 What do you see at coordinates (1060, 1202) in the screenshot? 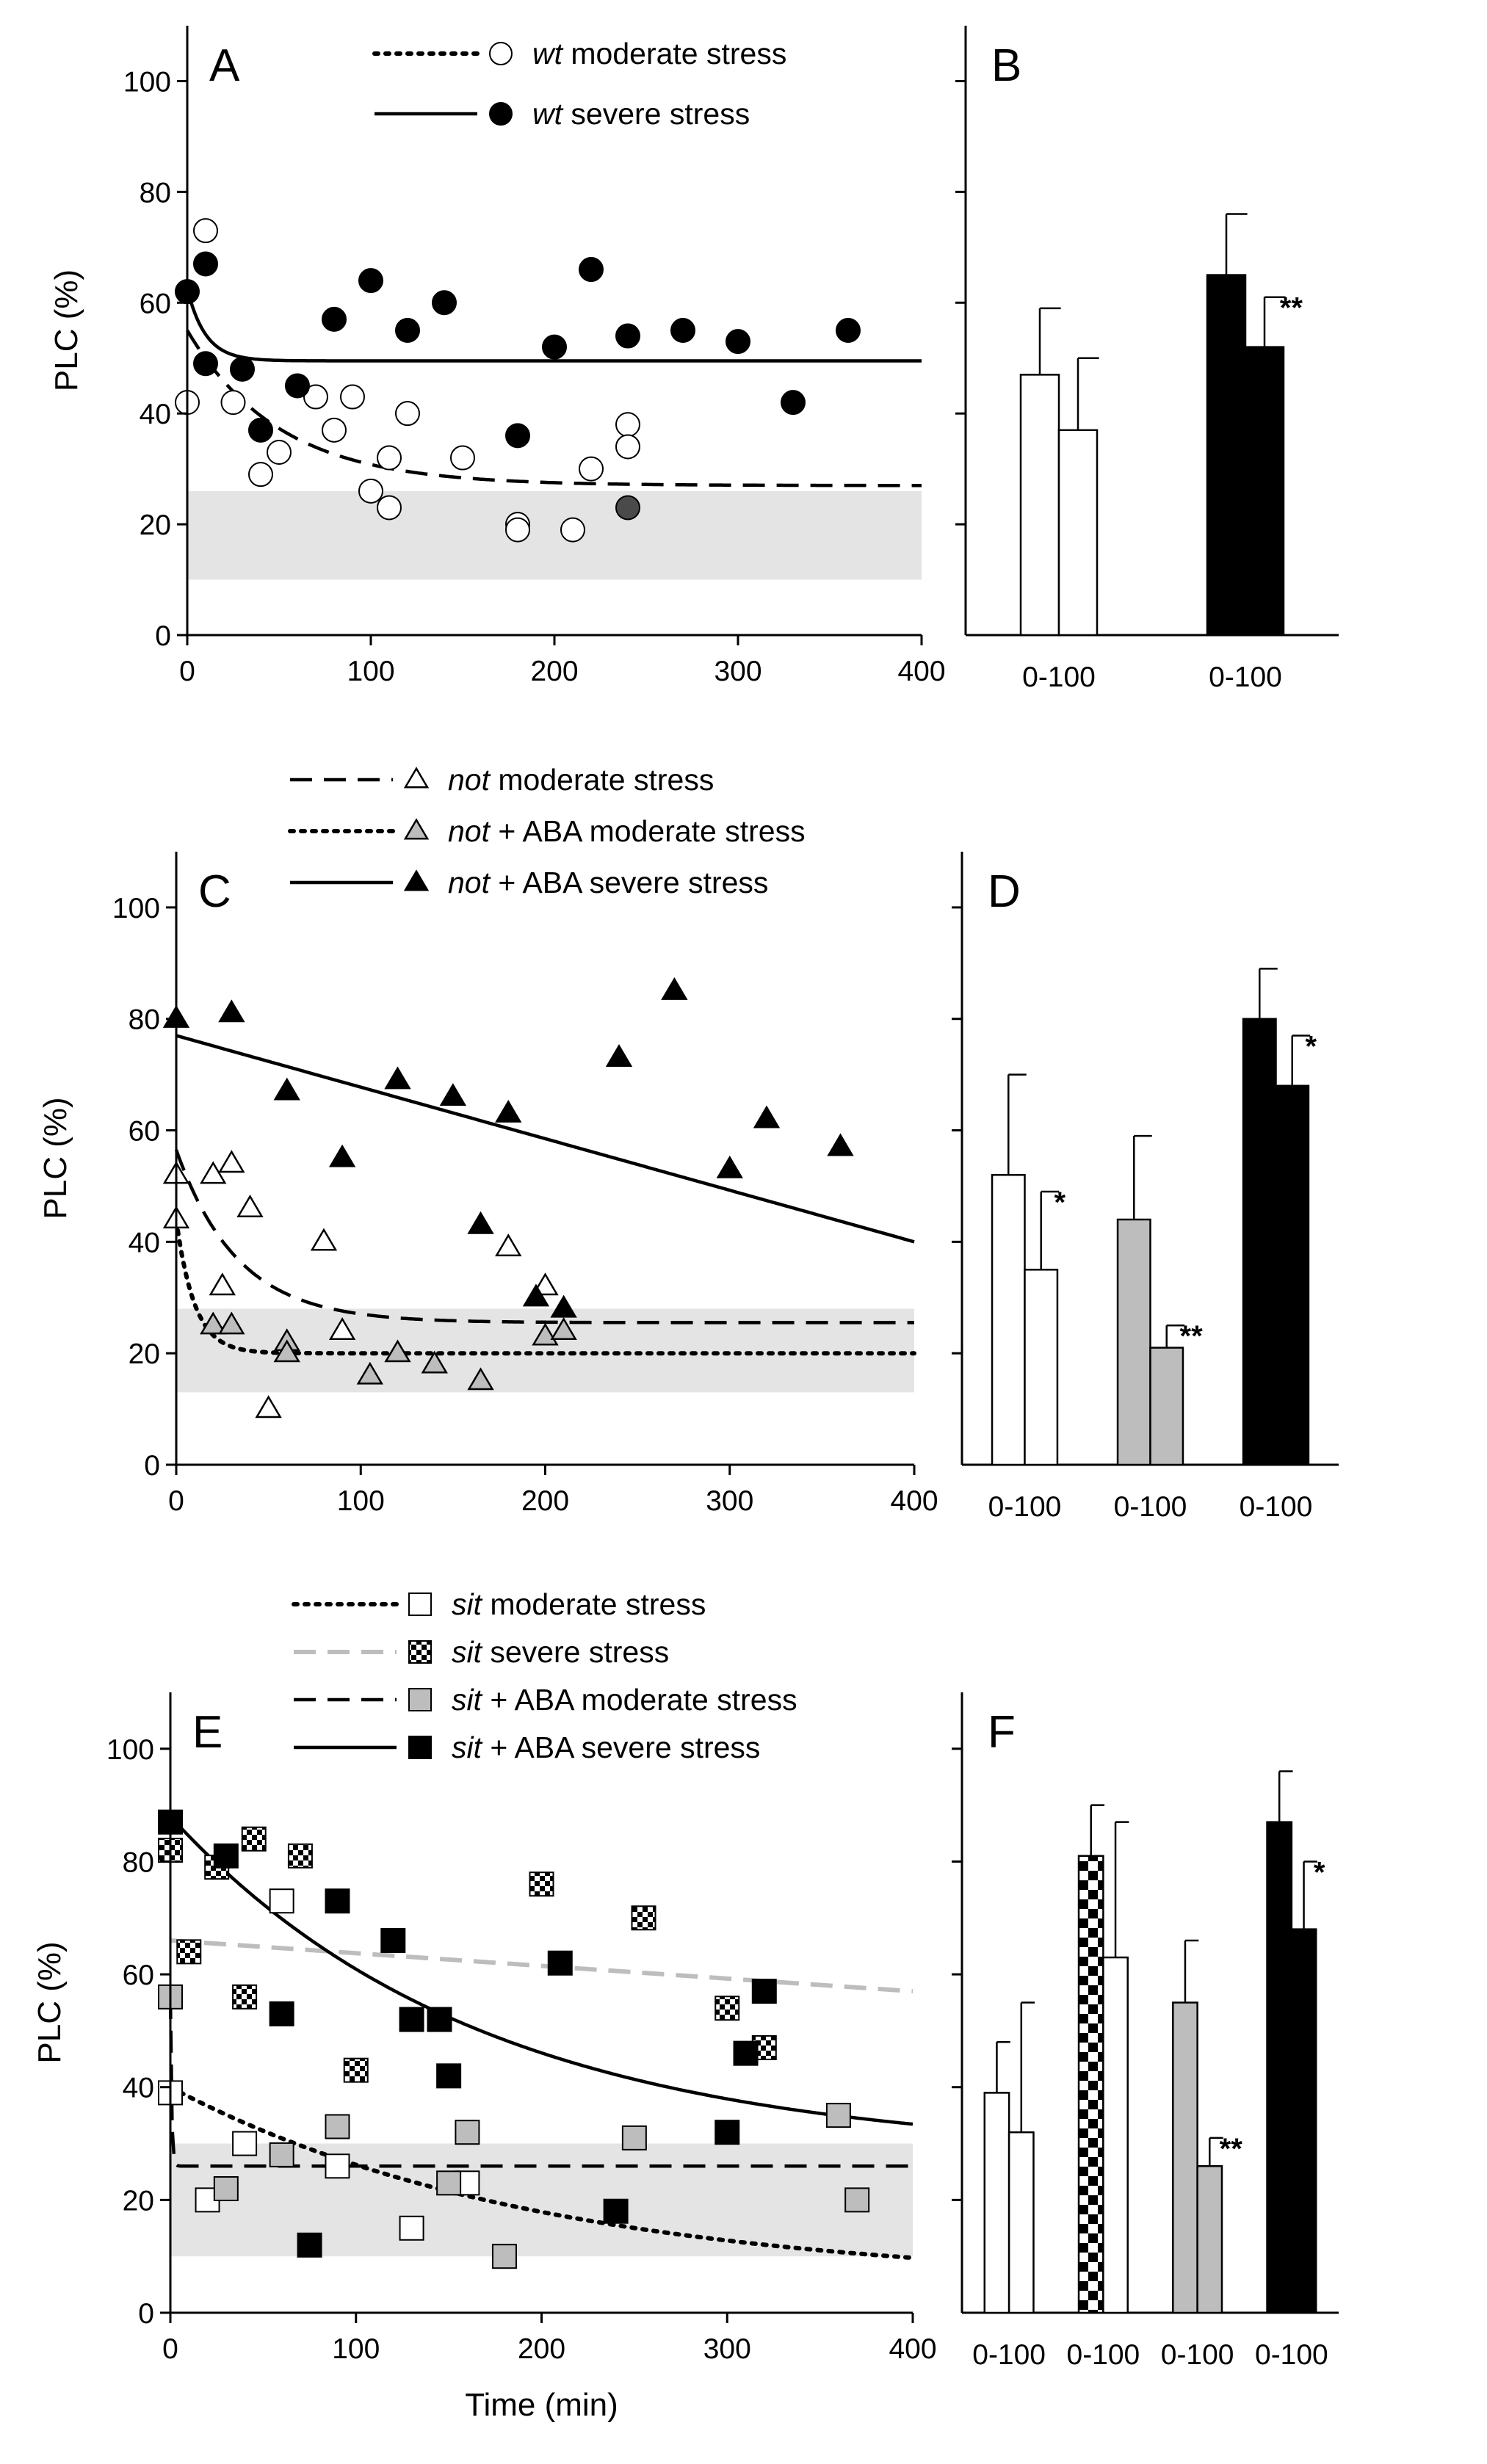
I see `significance-D-0-1: *` at bounding box center [1060, 1202].